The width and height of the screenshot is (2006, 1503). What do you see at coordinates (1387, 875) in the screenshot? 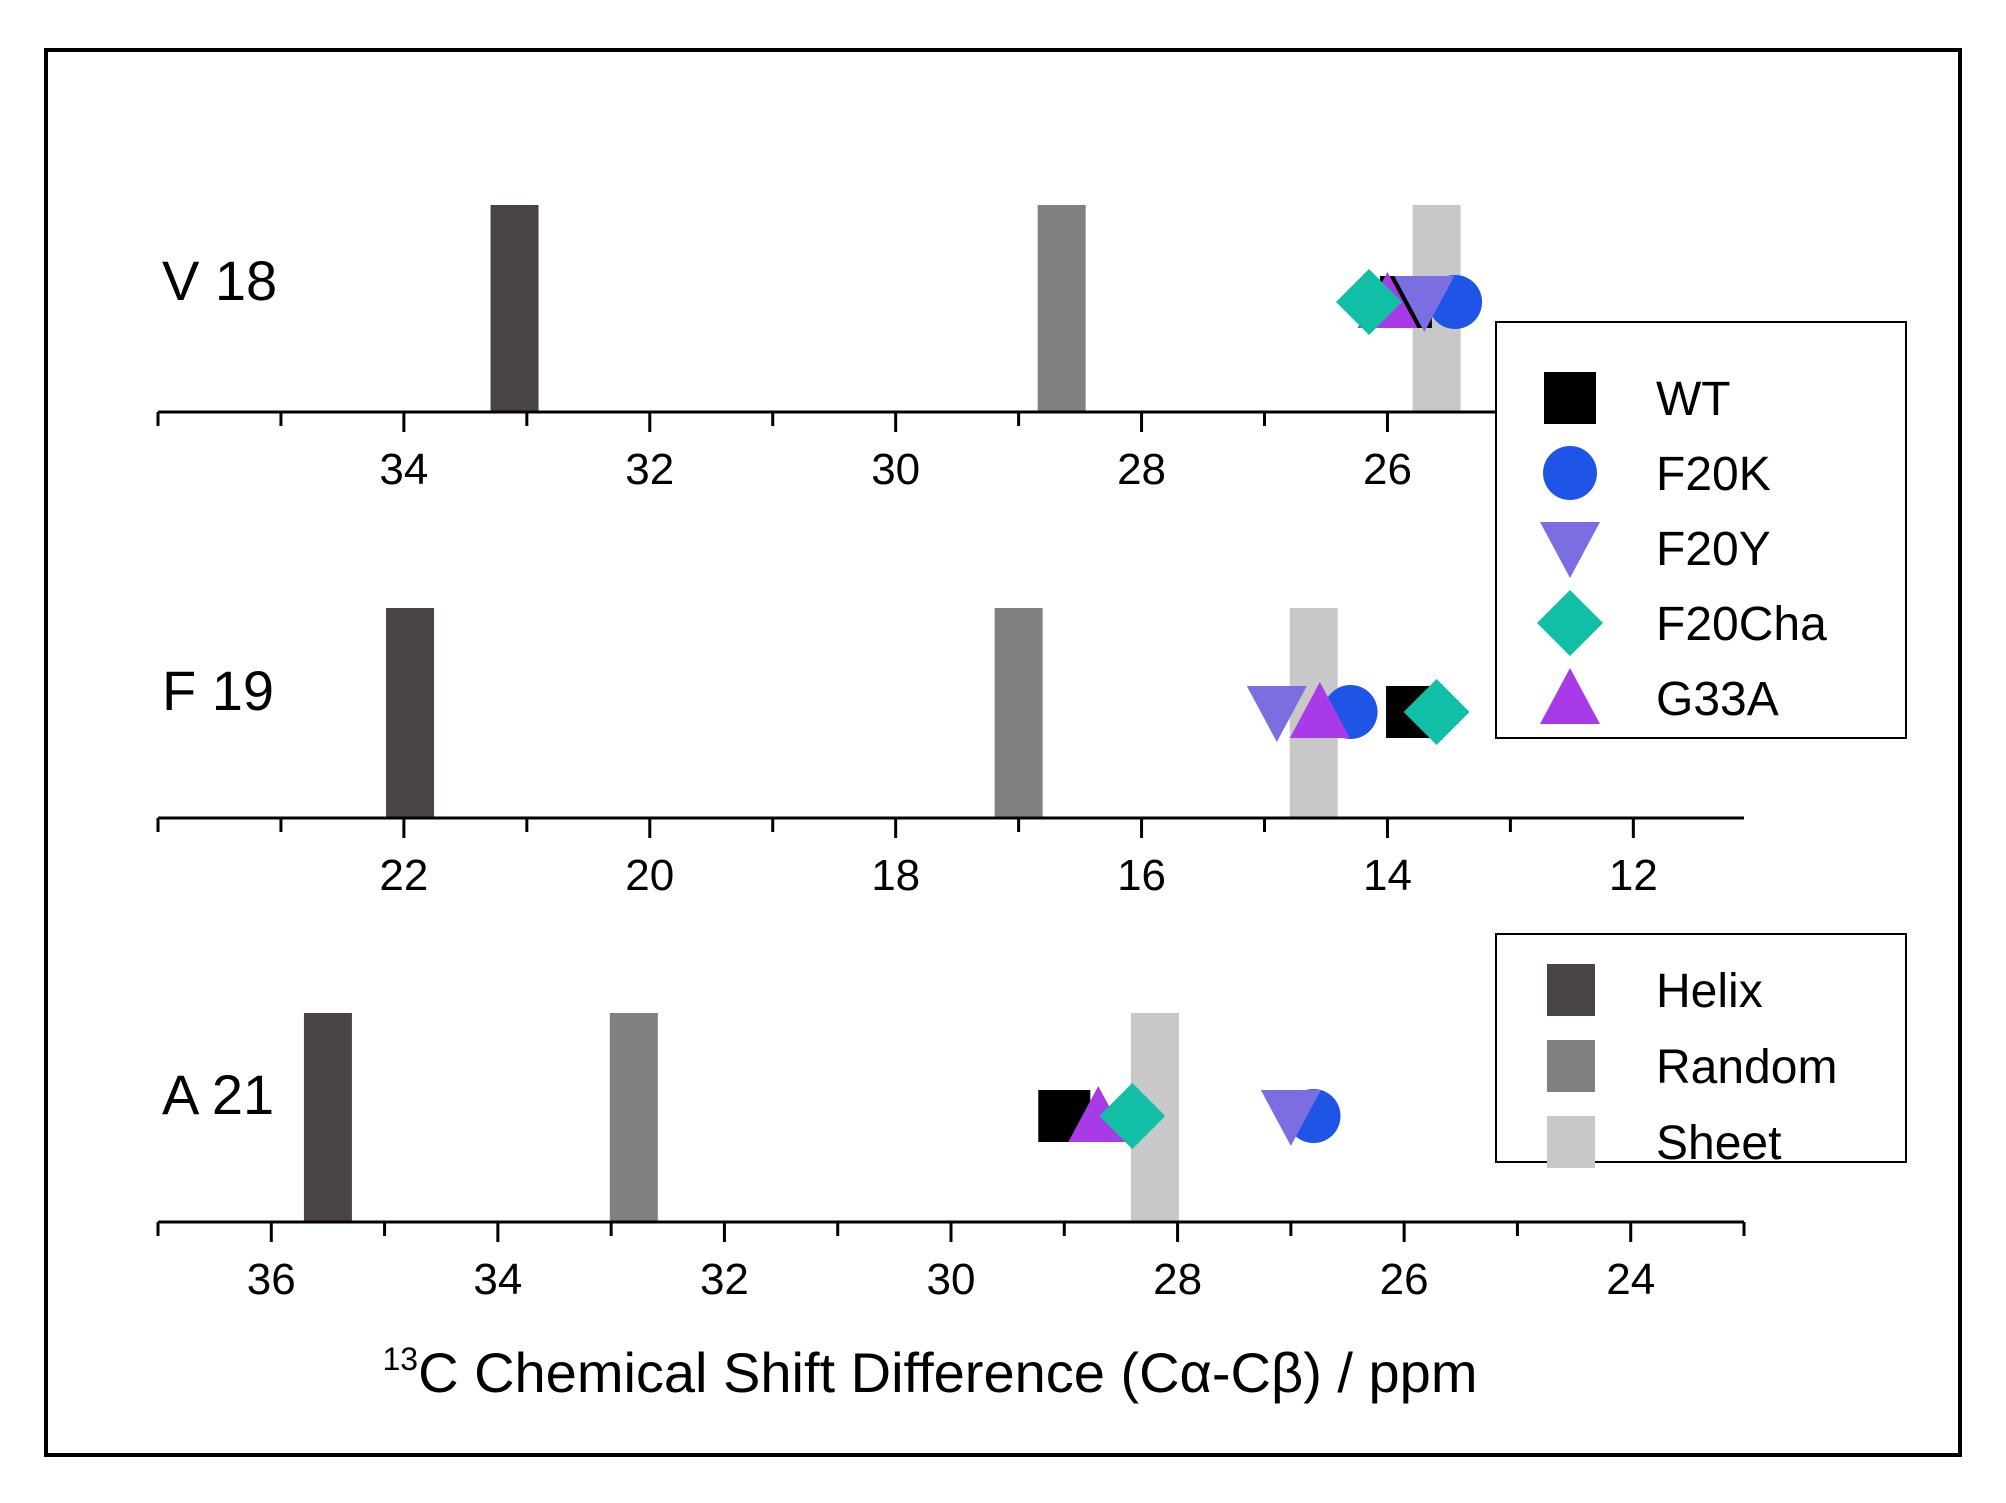
I see `tick-label: 14` at bounding box center [1387, 875].